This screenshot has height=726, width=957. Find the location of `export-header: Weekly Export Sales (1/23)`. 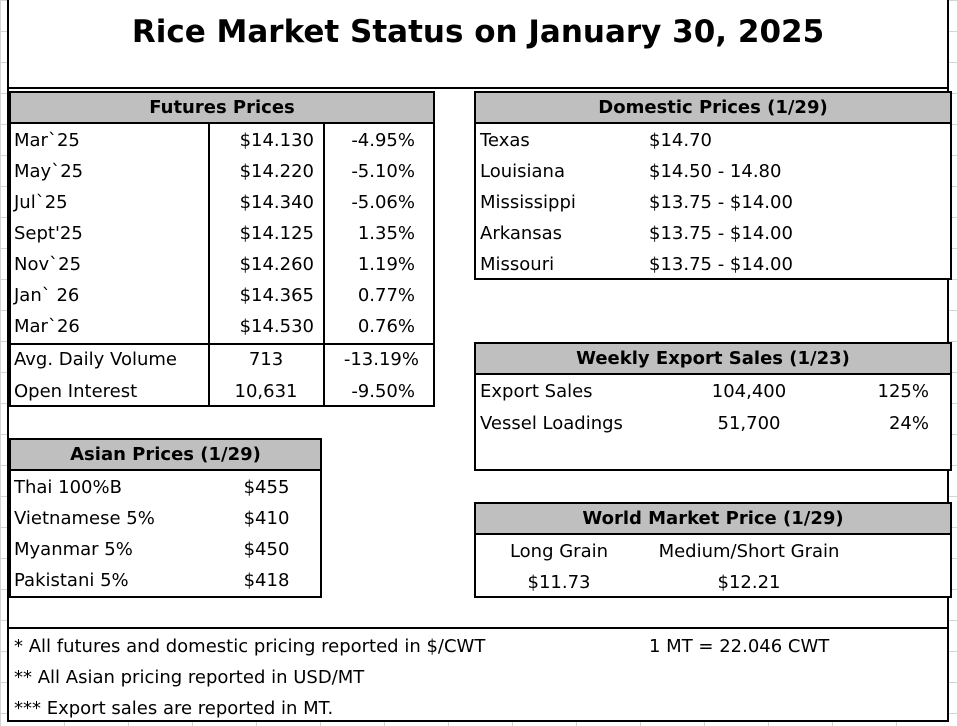

export-header: Weekly Export Sales (1/23) is located at coordinates (713, 359).